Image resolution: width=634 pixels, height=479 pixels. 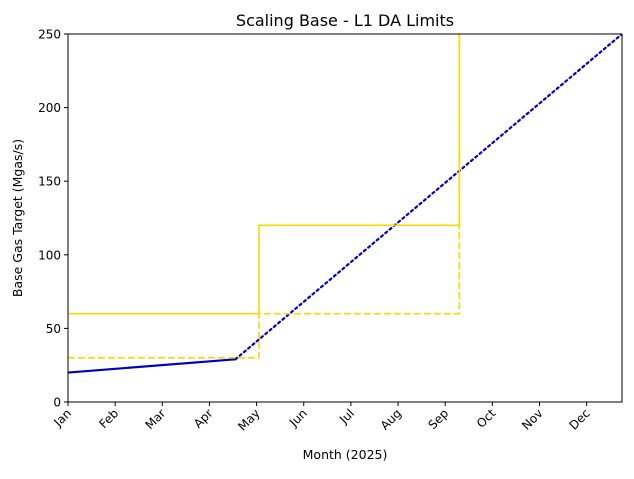 I want to click on chart-title: Scaling Base - L1 DA Limits, so click(x=345, y=20).